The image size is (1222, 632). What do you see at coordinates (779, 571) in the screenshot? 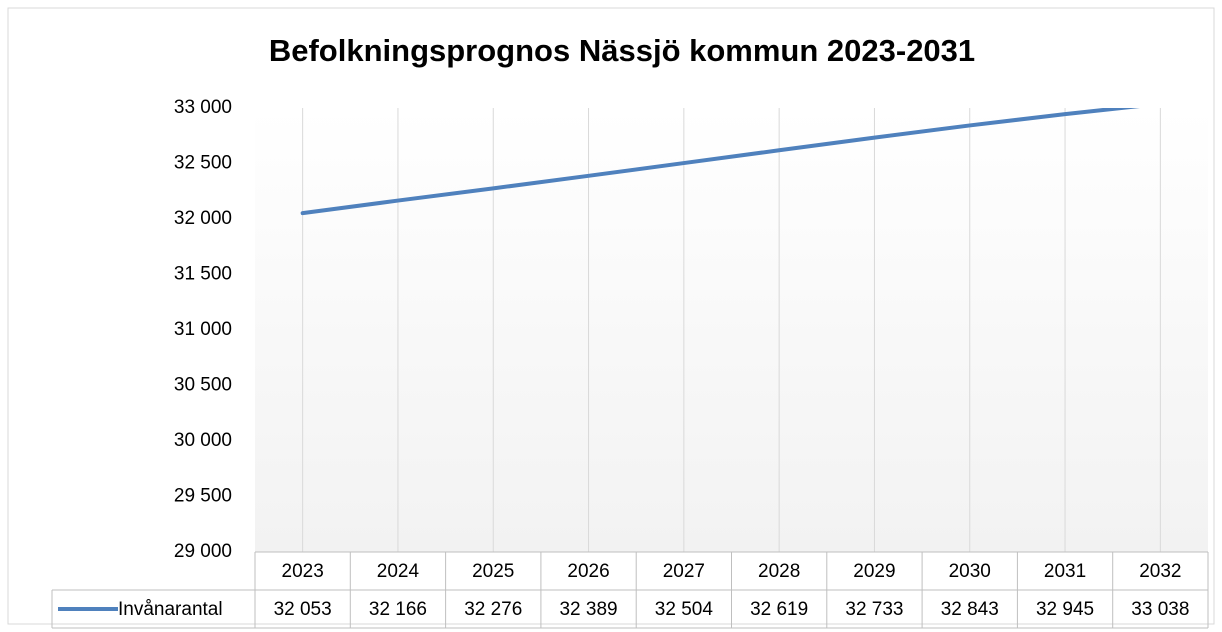
I see `x-tick-label: 2028` at bounding box center [779, 571].